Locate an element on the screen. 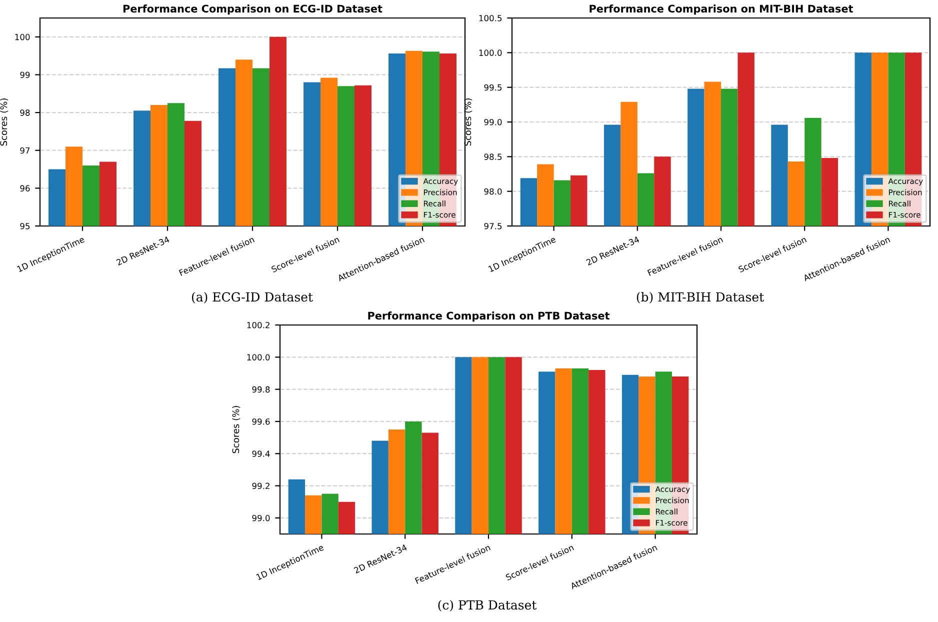 This screenshot has height=622, width=938. y-tick-label: 100.2 is located at coordinates (258, 325).